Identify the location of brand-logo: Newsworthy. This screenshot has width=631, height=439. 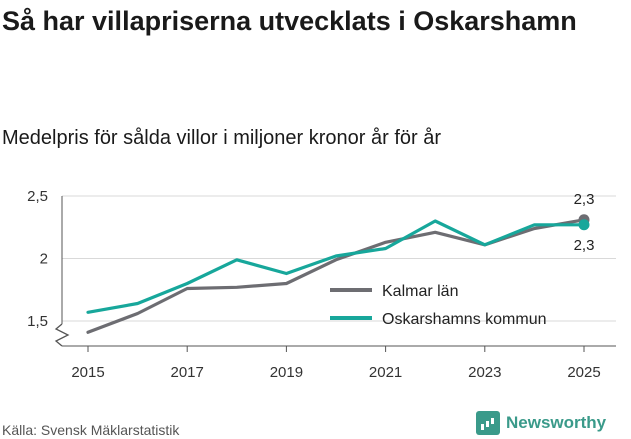
(541, 423).